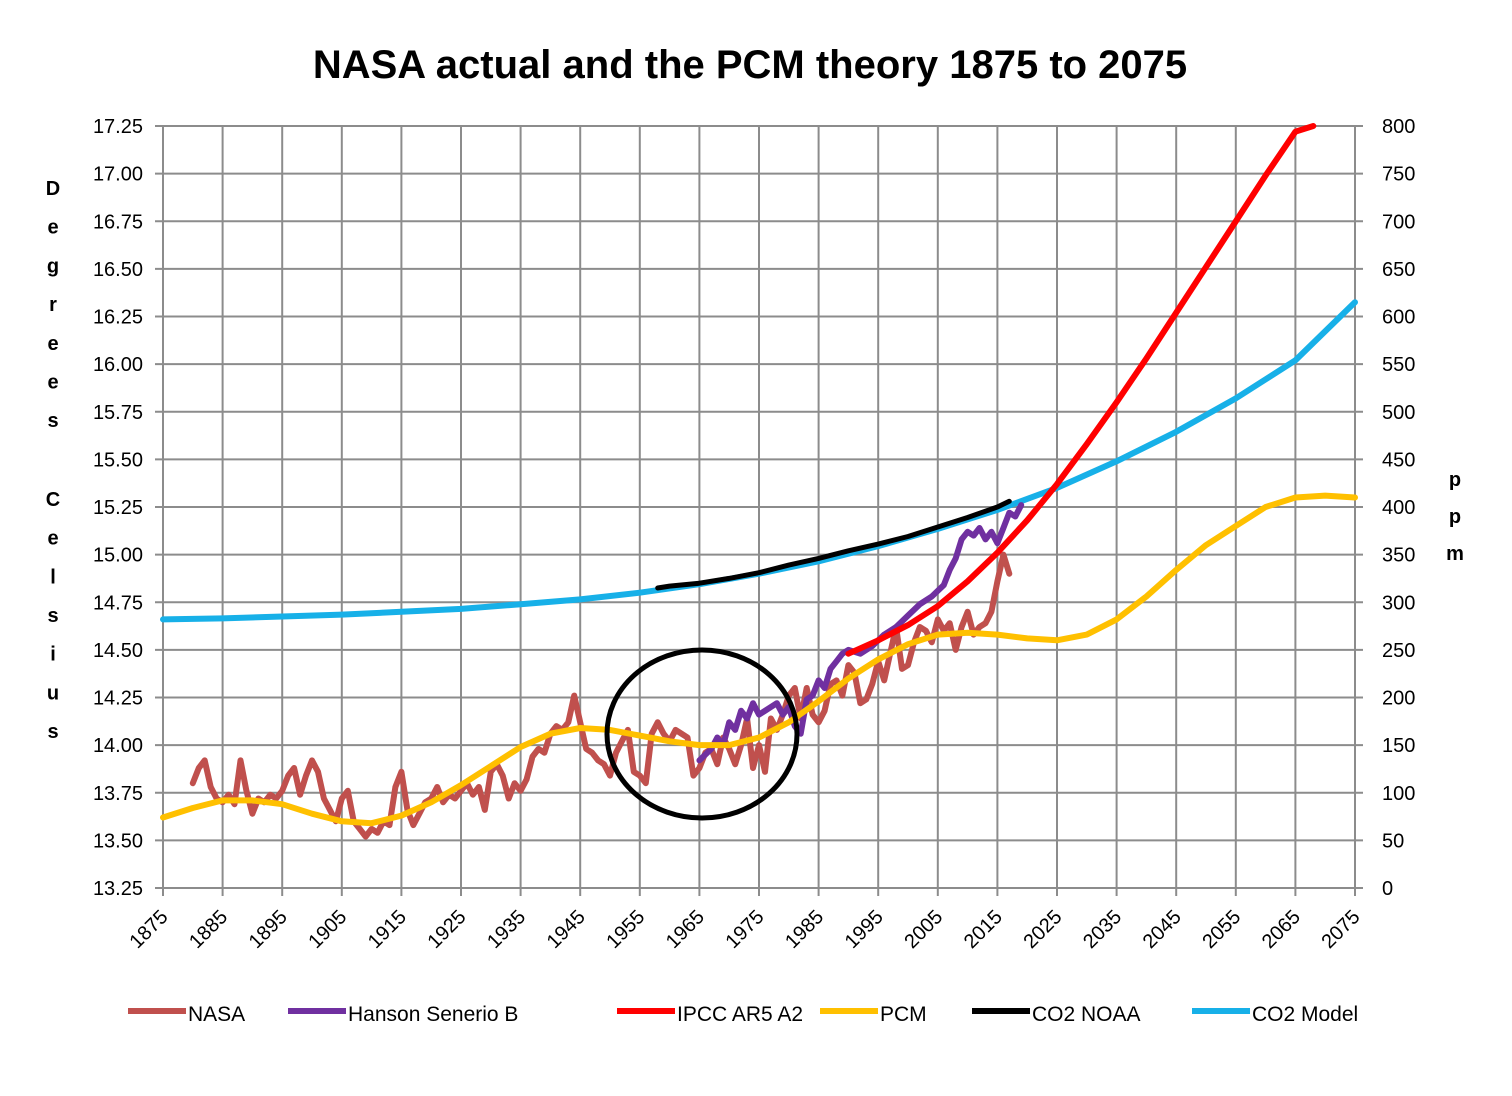 The image size is (1512, 1096). I want to click on x-tick-label: 2055, so click(1221, 929).